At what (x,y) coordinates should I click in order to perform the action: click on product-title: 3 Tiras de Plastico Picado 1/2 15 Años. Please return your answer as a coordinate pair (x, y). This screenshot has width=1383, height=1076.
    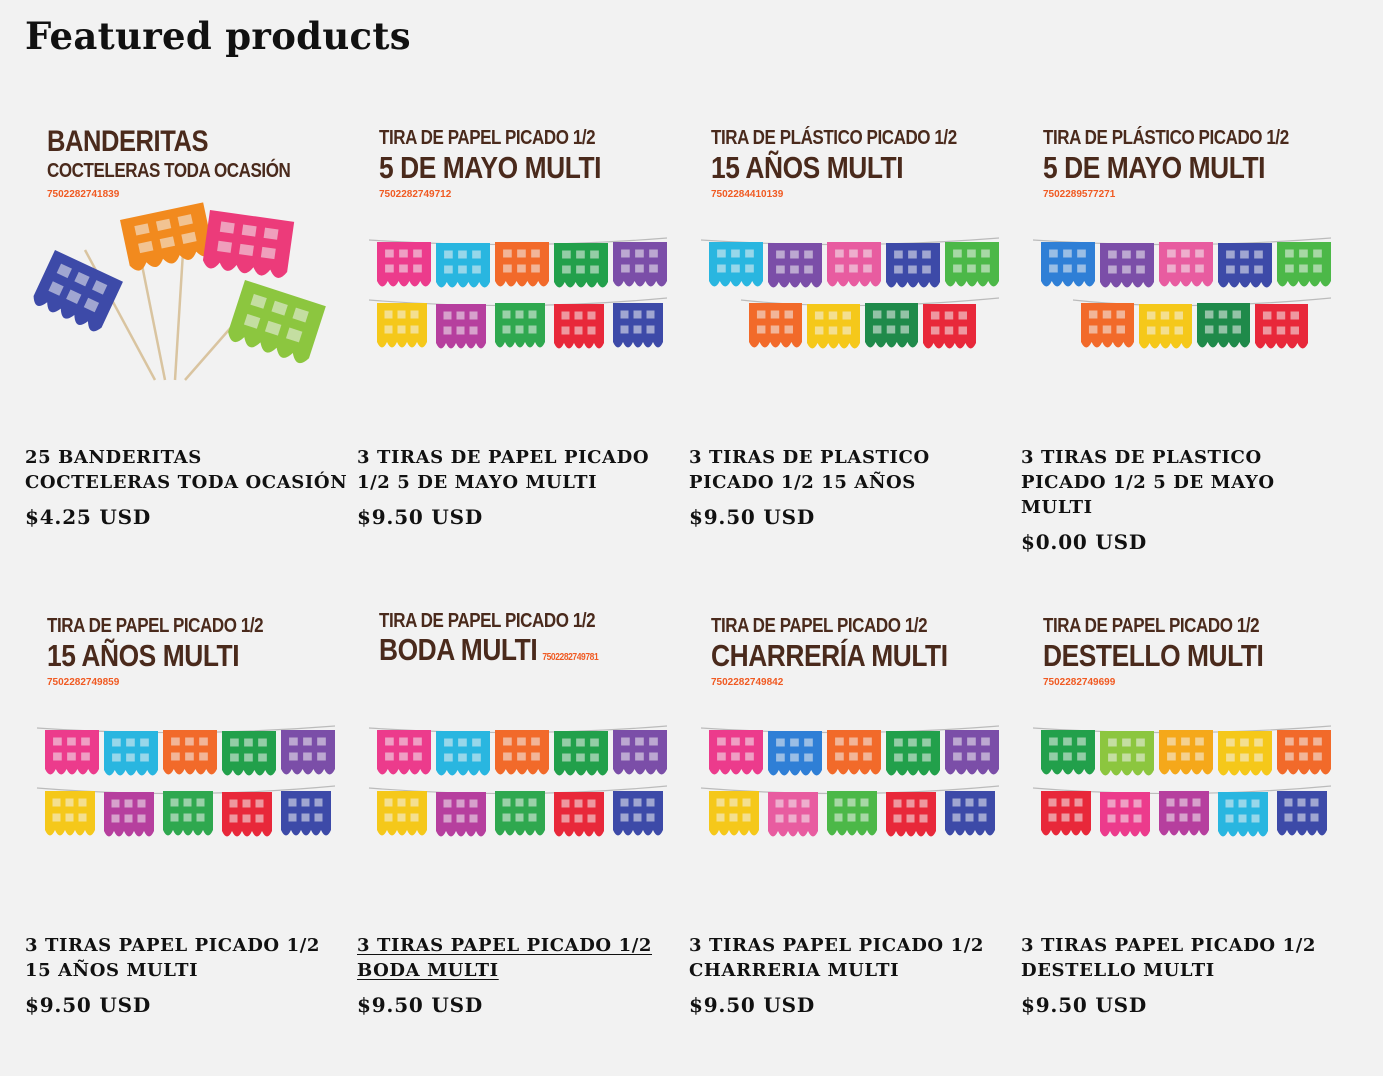
    Looking at the image, I should click on (809, 470).